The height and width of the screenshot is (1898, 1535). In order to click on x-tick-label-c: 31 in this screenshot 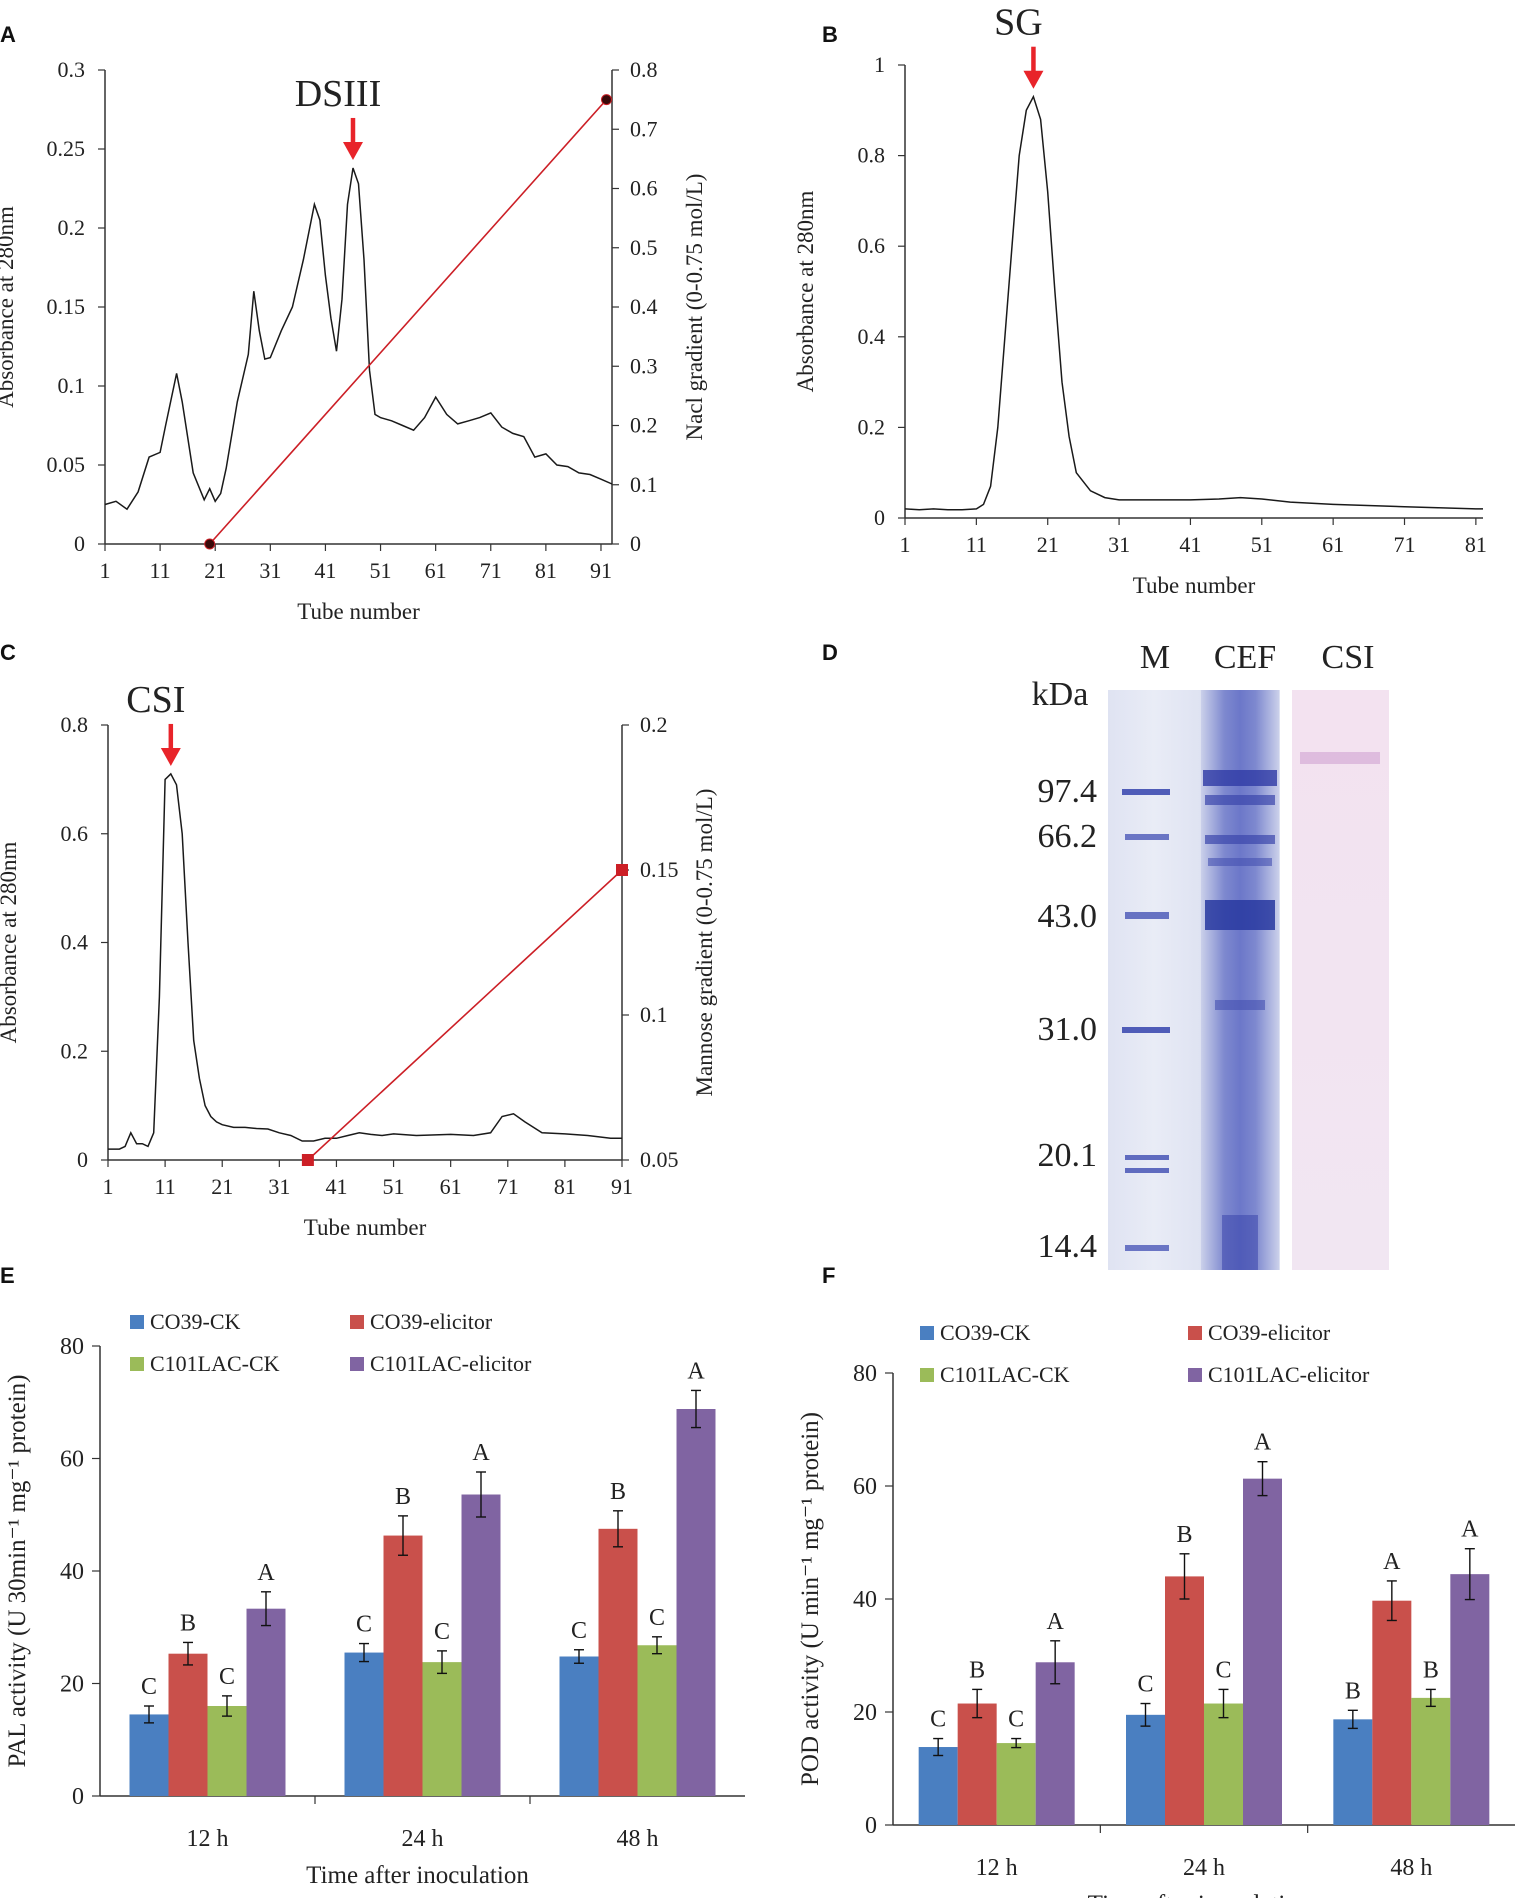, I will do `click(279, 1186)`.